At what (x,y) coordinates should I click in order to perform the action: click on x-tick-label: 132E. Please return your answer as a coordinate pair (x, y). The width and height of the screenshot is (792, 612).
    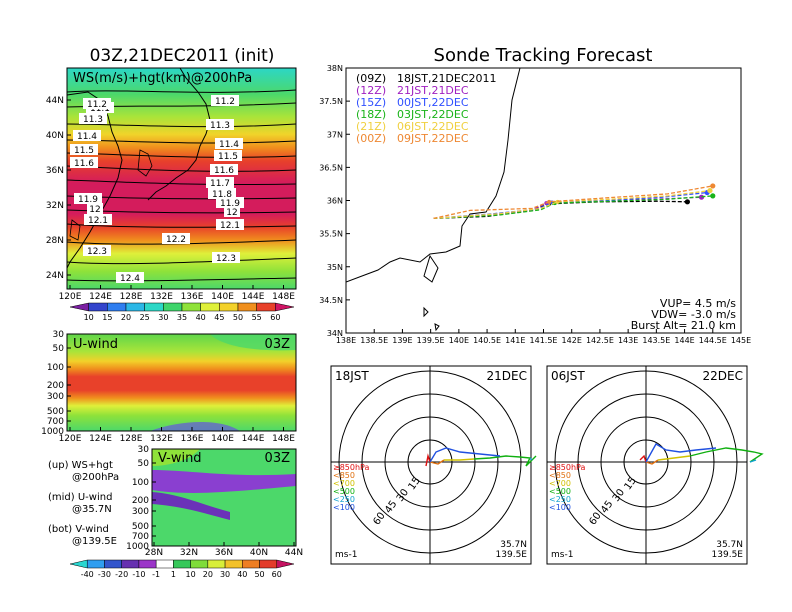
    Looking at the image, I should click on (161, 297).